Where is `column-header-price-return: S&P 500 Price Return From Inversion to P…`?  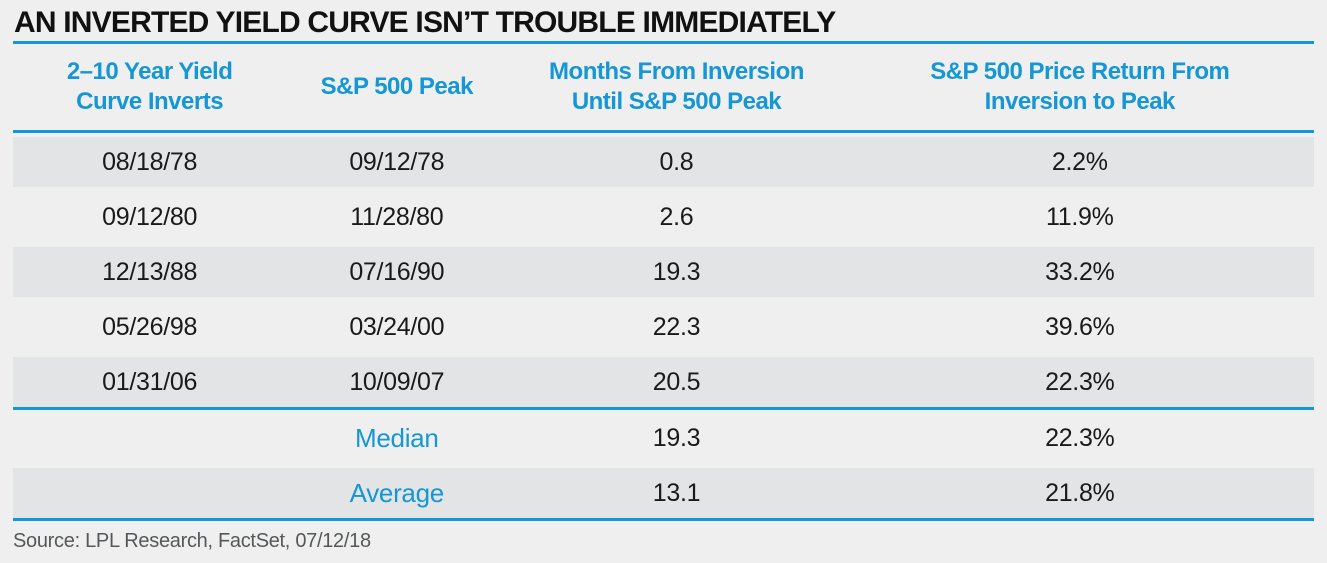
column-header-price-return: S&P 500 Price Return From Inversion to P… is located at coordinates (1080, 87).